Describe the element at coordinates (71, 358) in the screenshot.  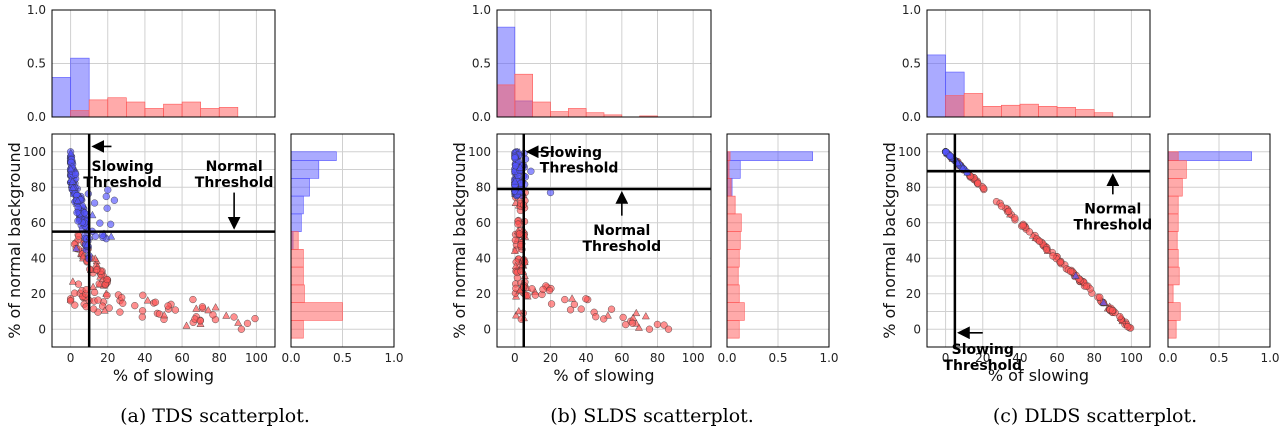
I see `x-tick-label: 0` at that location.